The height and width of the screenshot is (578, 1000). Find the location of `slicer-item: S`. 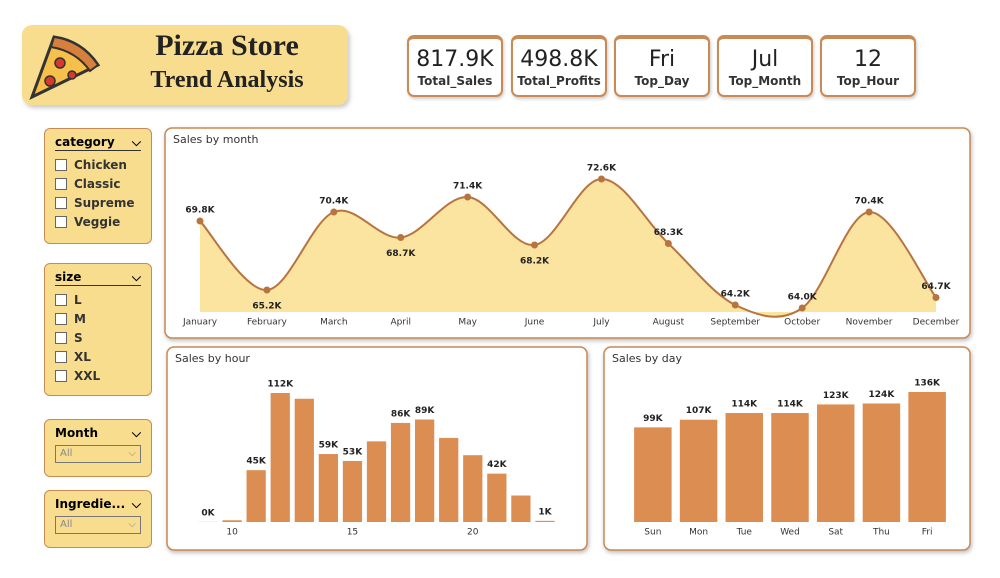

slicer-item: S is located at coordinates (98, 337).